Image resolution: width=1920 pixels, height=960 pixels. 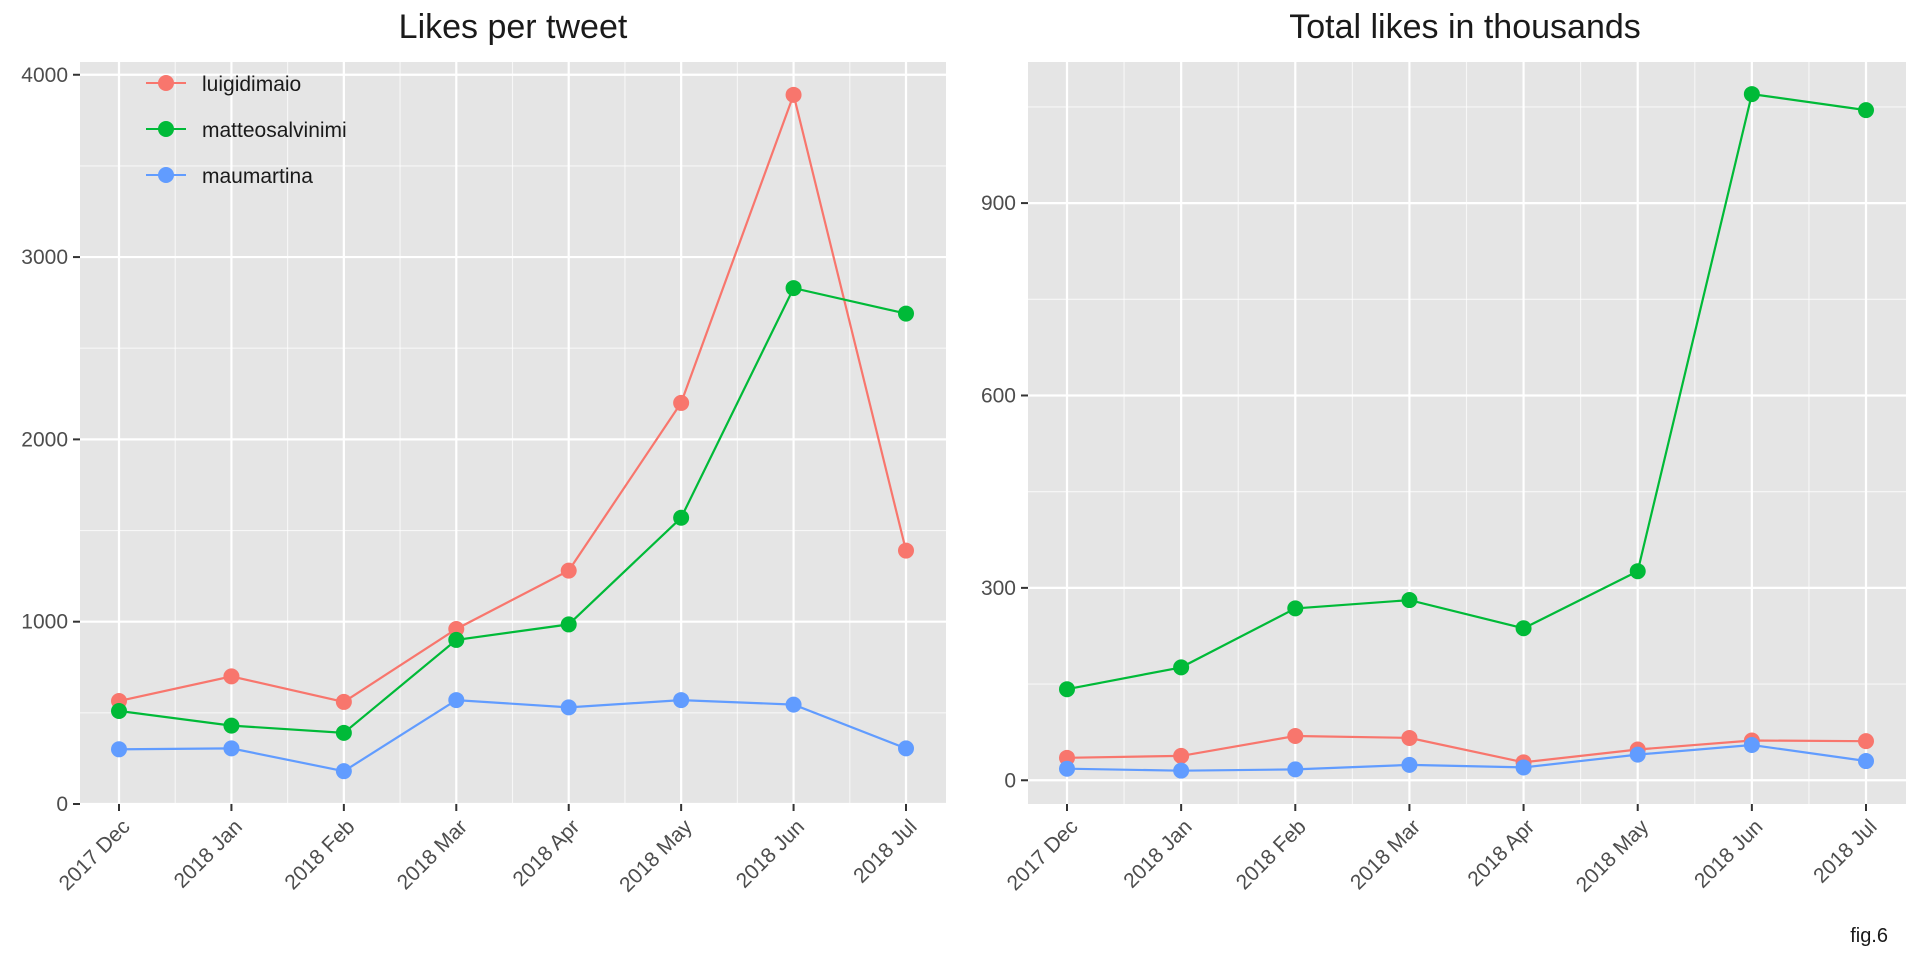 What do you see at coordinates (257, 176) in the screenshot?
I see `legend-label: maumartina` at bounding box center [257, 176].